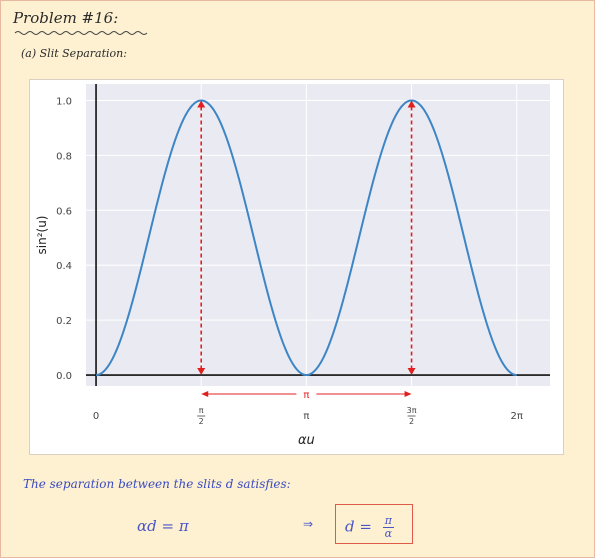 Image resolution: width=595 pixels, height=558 pixels. What do you see at coordinates (64, 156) in the screenshot?
I see `y-tick-label: 0.8` at bounding box center [64, 156].